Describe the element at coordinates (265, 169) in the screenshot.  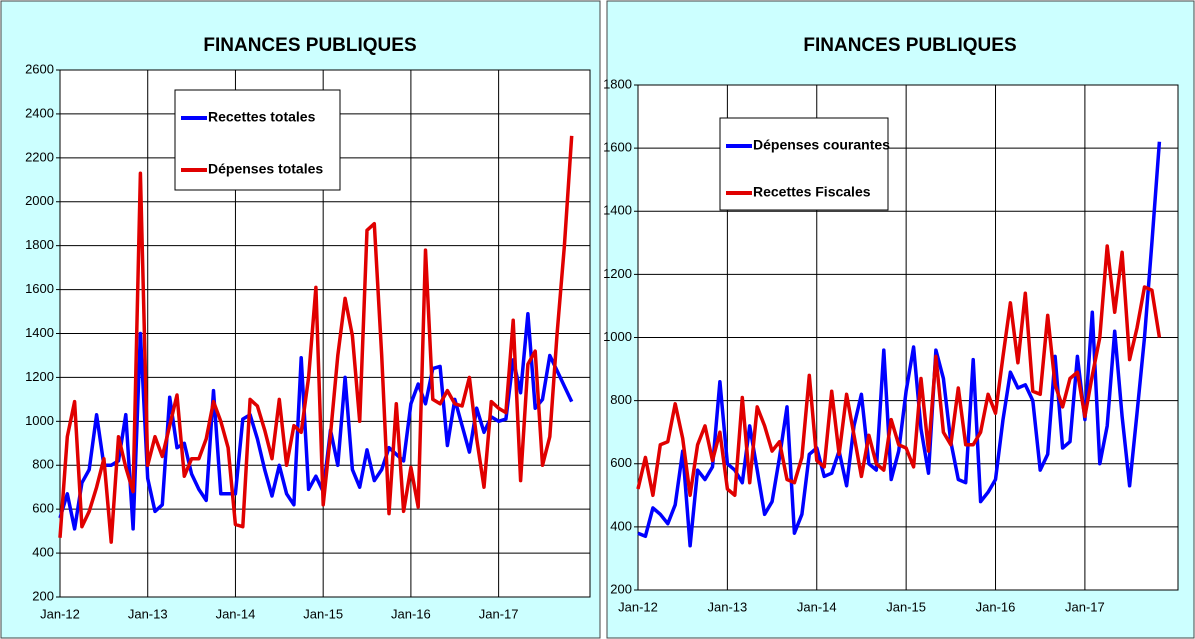
I see `legend-label: Dépenses totales` at that location.